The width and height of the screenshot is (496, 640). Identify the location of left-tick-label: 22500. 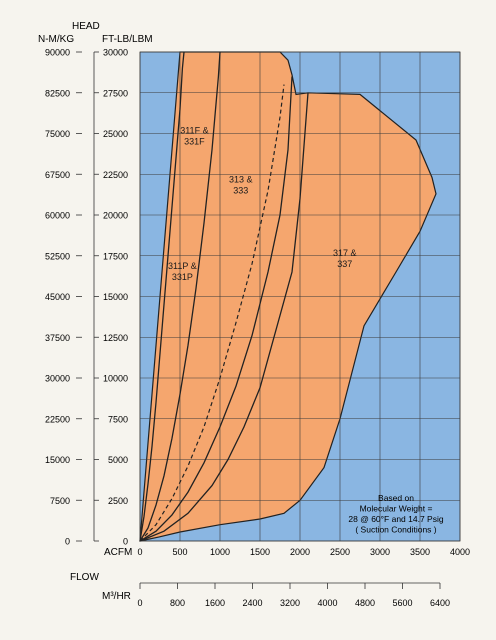
(57, 419).